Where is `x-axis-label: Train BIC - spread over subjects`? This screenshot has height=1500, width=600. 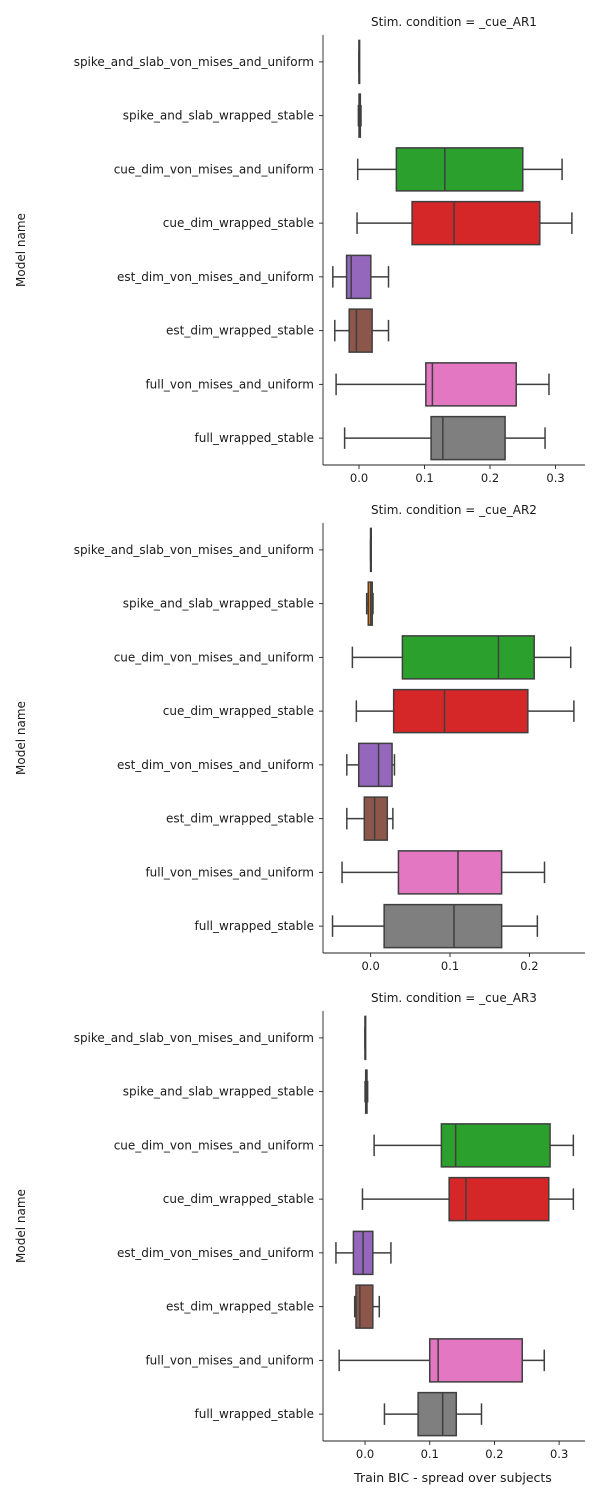
x-axis-label: Train BIC - spread over subjects is located at coordinates (452, 1477).